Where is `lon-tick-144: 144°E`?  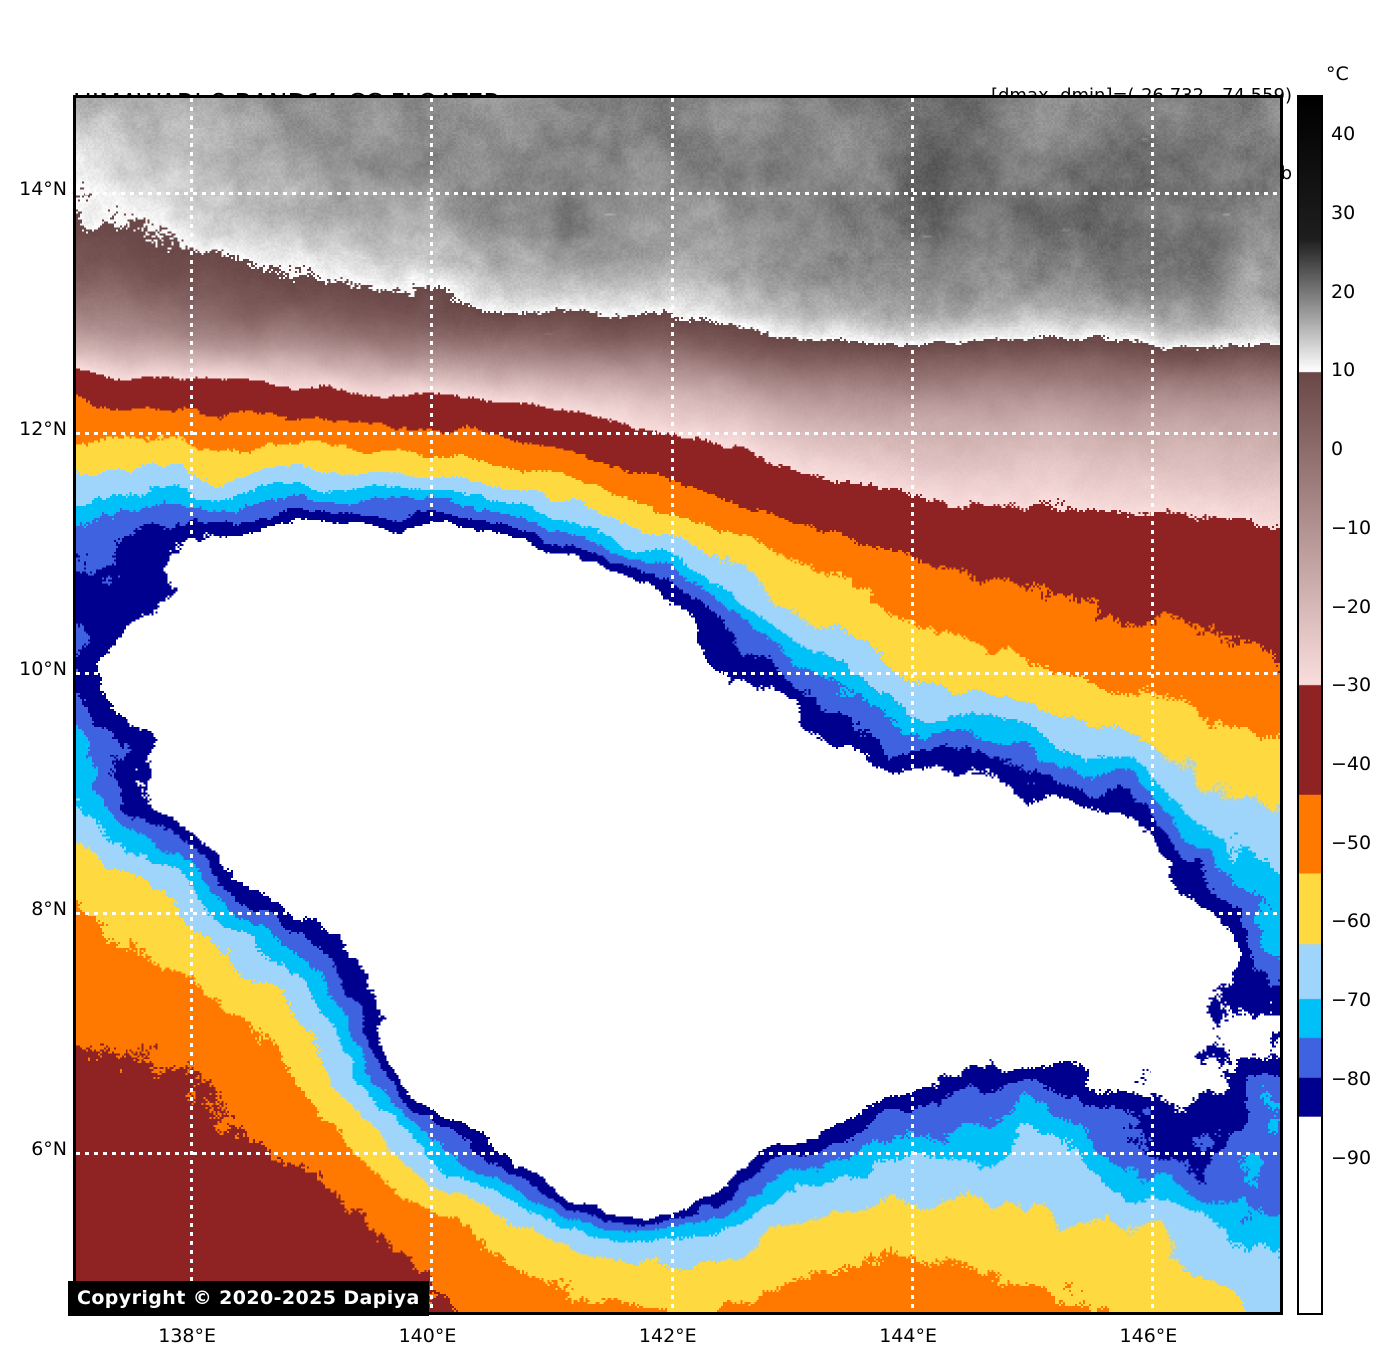
lon-tick-144: 144°E is located at coordinates (908, 1336).